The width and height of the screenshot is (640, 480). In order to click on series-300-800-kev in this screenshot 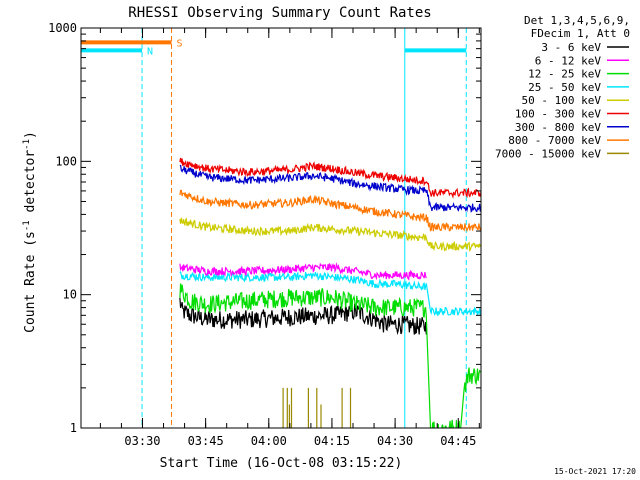, I will do `click(330, 188)`.